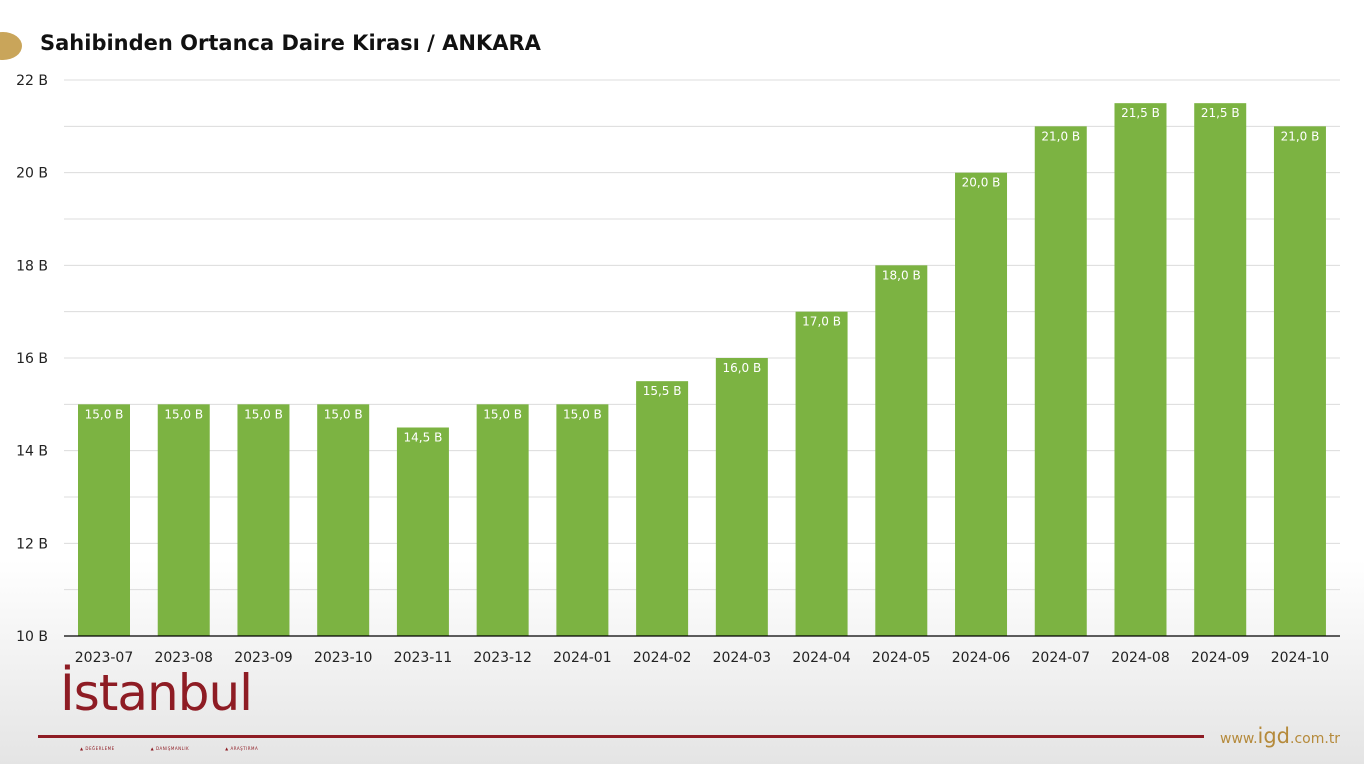  I want to click on x-tick-label: 2023-07, so click(104, 658).